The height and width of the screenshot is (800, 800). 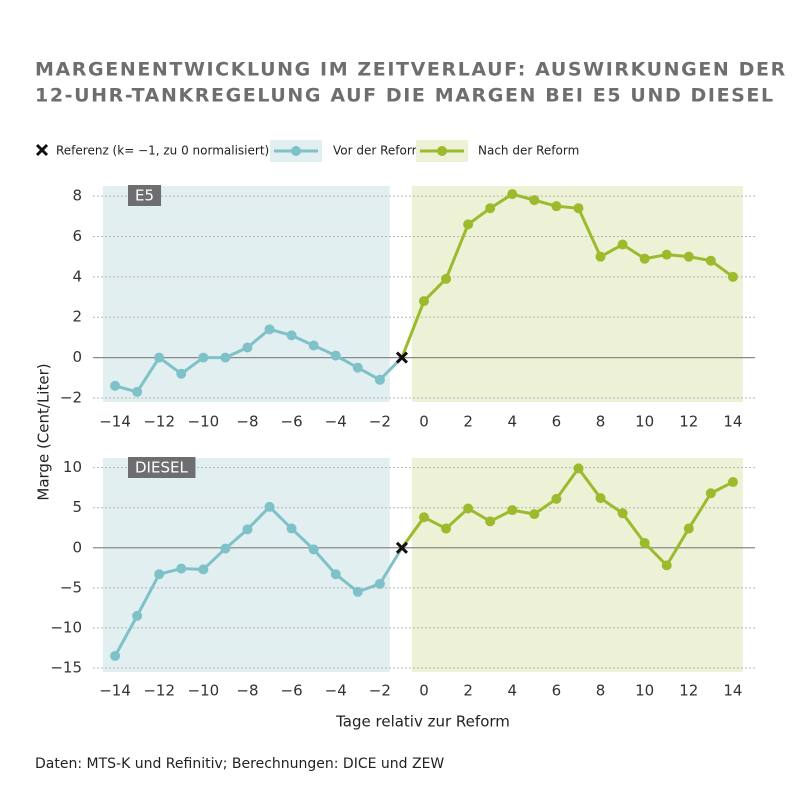 I want to click on legend-label: Nach der Reform, so click(x=528, y=151).